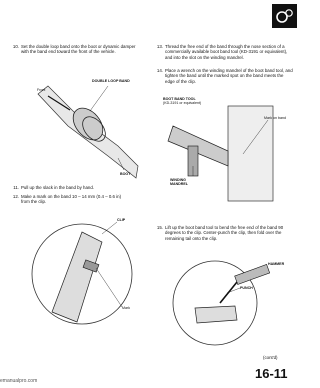 The height and width of the screenshot is (388, 320). Describe the element at coordinates (179, 182) in the screenshot. I see `figure-label: WINDING MANDREL` at that location.